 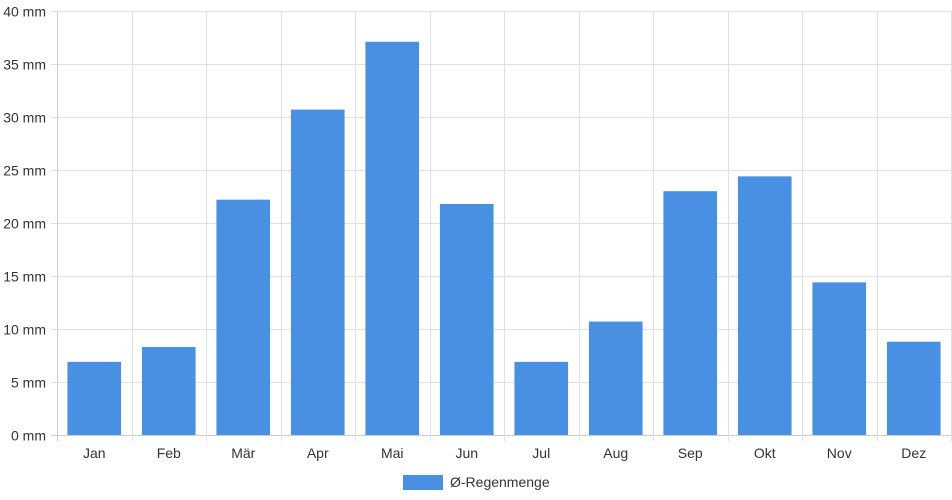 I want to click on x-tick-label: Jul, so click(x=541, y=453).